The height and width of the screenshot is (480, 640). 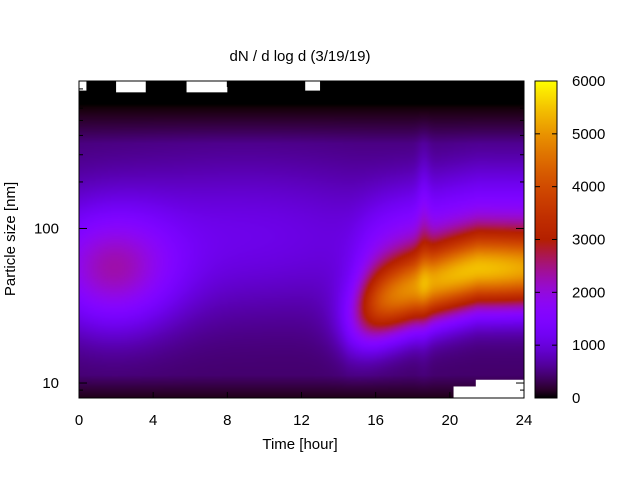 What do you see at coordinates (588, 134) in the screenshot?
I see `colorbar-tick-label: 5000` at bounding box center [588, 134].